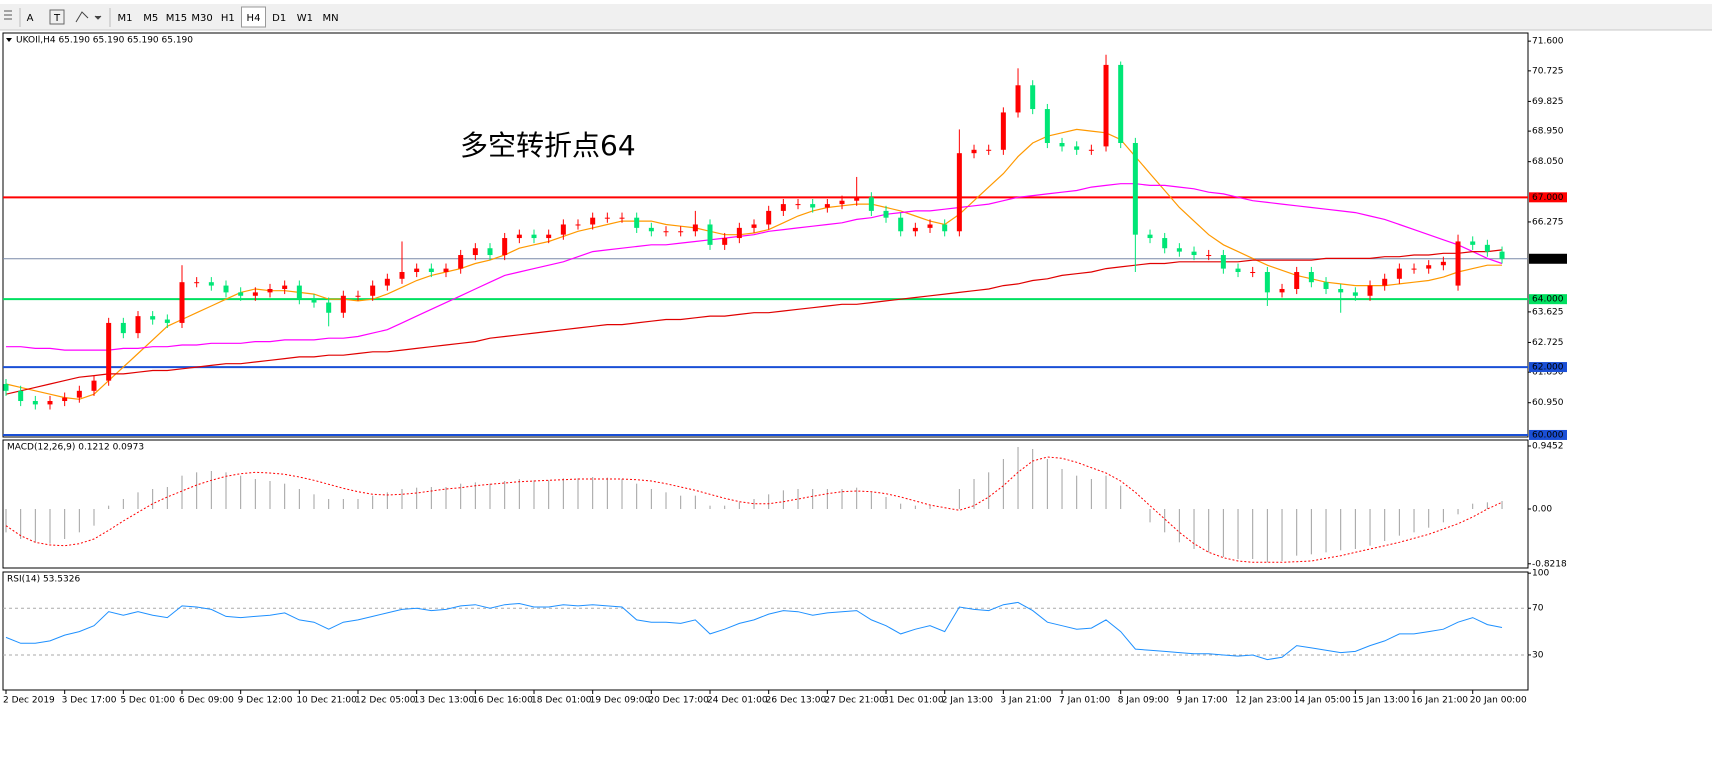 This screenshot has height=781, width=1712. Describe the element at coordinates (854, 701) in the screenshot. I see `x-tick-label: 27 Dec 21:00` at that location.